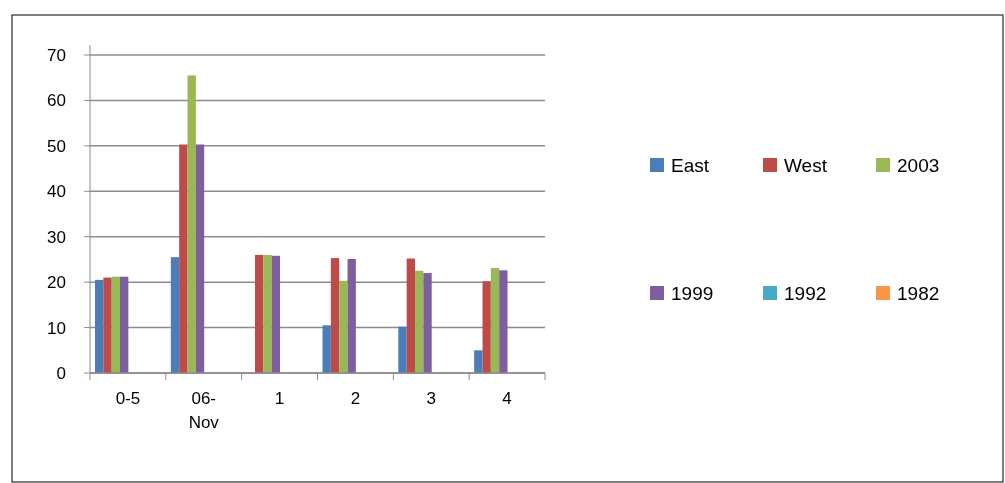  Describe the element at coordinates (690, 165) in the screenshot. I see `legend-label: East` at that location.